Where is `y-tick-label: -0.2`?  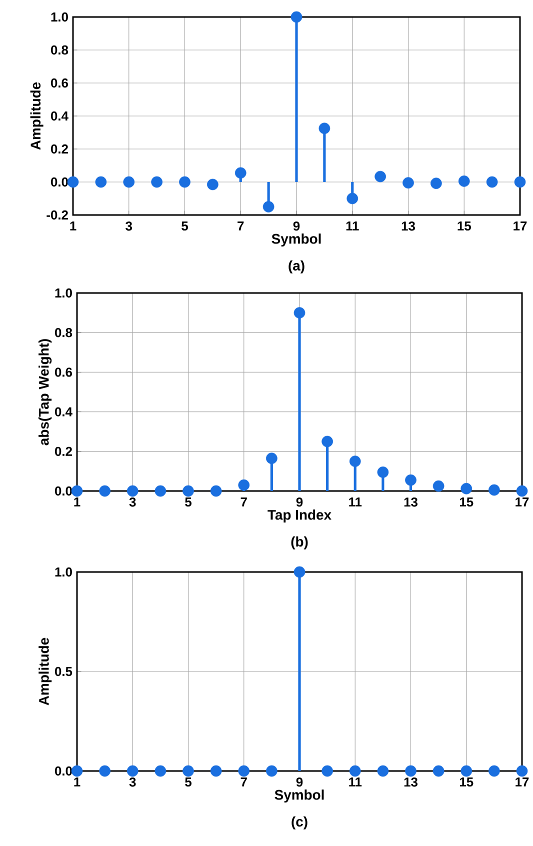
y-tick-label: -0.2 is located at coordinates (57, 215).